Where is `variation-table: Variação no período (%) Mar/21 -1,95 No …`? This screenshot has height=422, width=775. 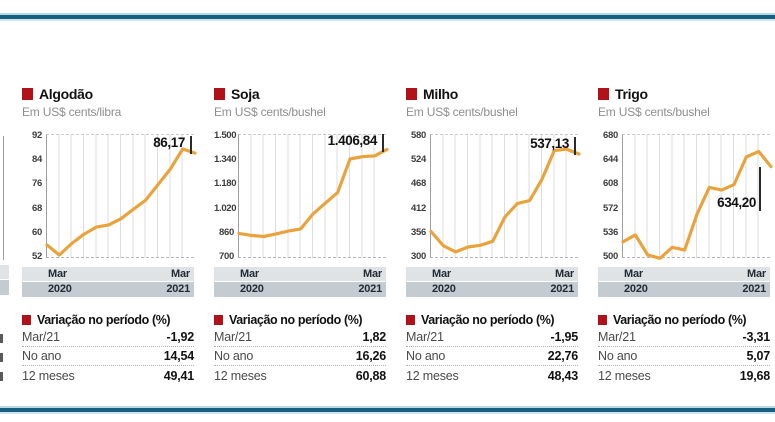
variation-table: Variação no período (%) Mar/21 -1,95 No … is located at coordinates (492, 348).